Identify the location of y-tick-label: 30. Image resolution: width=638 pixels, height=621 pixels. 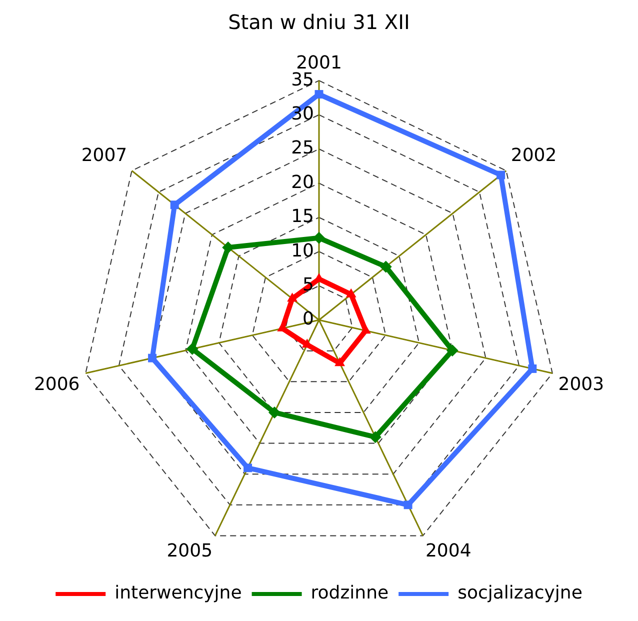
(302, 113).